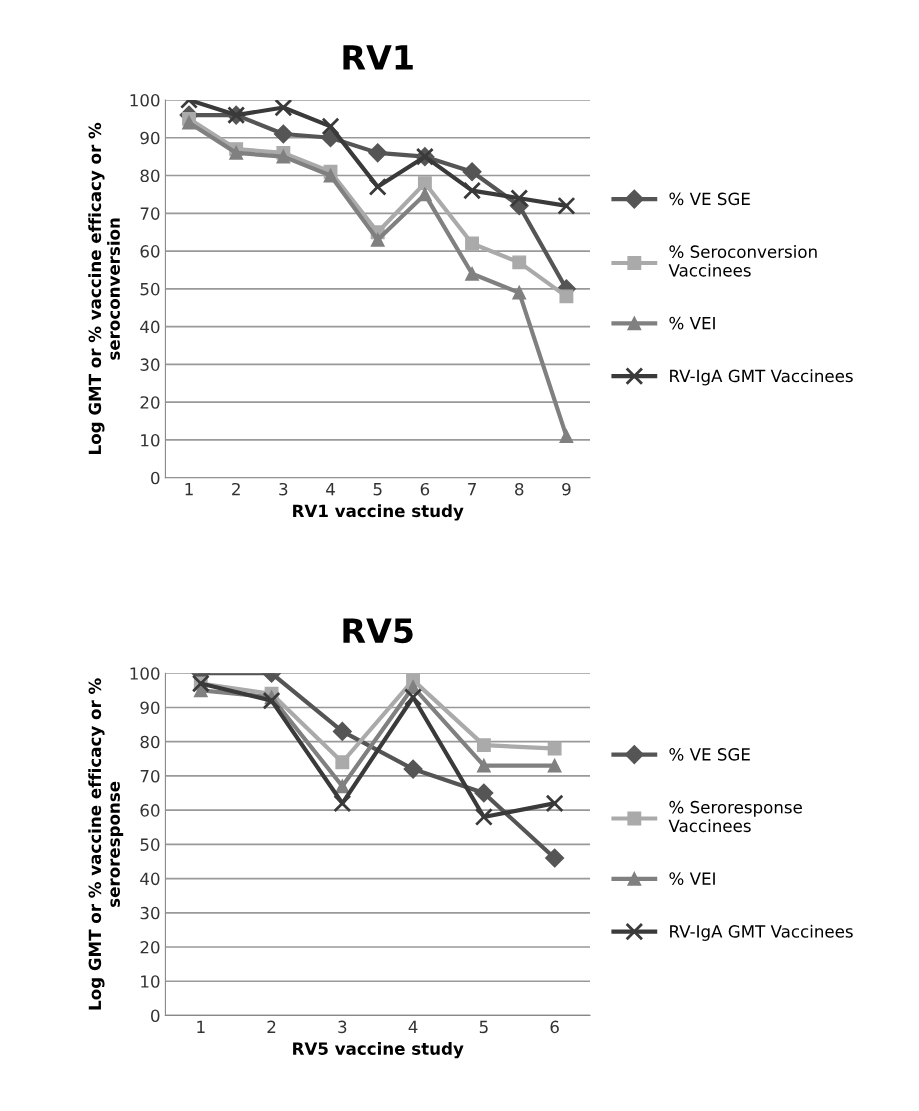  What do you see at coordinates (742, 261) in the screenshot?
I see `legend-label: % Seroconversion Vaccinees` at bounding box center [742, 261].